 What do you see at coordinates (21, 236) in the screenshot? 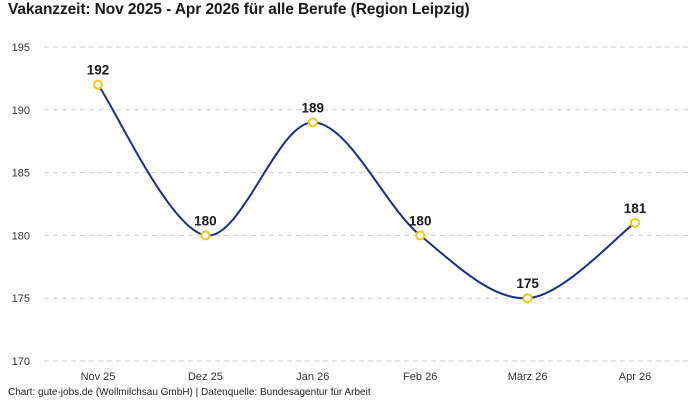
I see `y-tick-label: 180` at bounding box center [21, 236].